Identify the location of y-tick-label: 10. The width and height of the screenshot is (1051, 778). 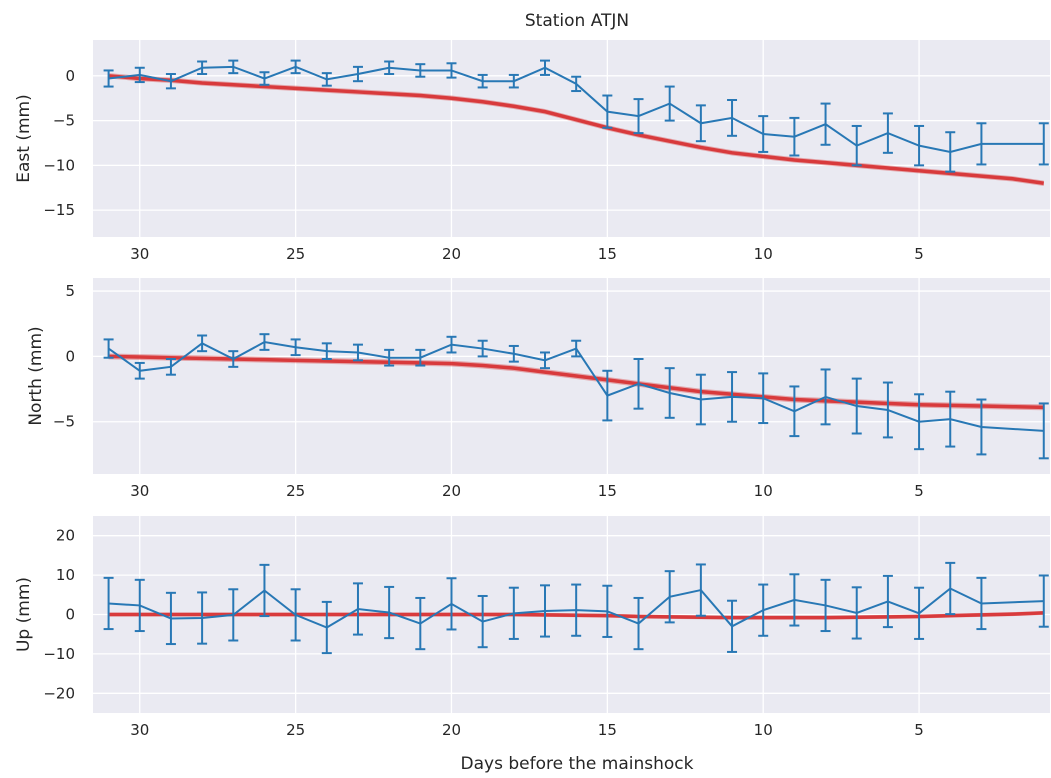
(65, 575).